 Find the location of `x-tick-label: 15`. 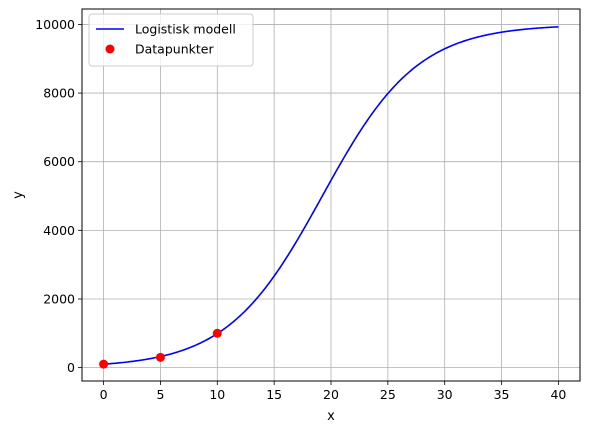

x-tick-label: 15 is located at coordinates (274, 394).